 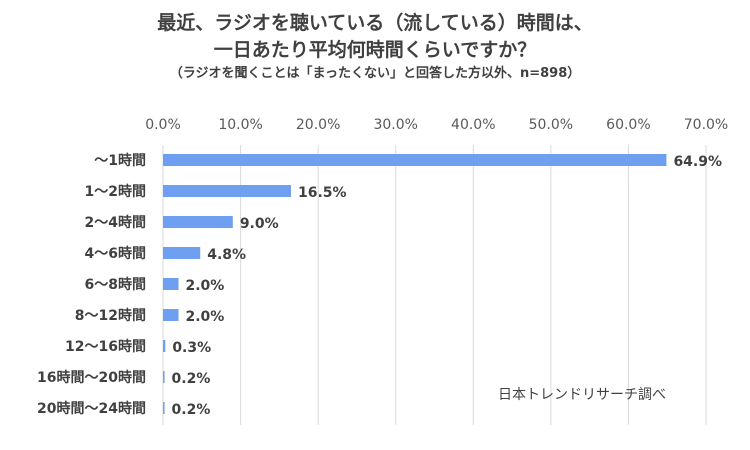 I want to click on data-label: 0.3%, so click(x=191, y=348).